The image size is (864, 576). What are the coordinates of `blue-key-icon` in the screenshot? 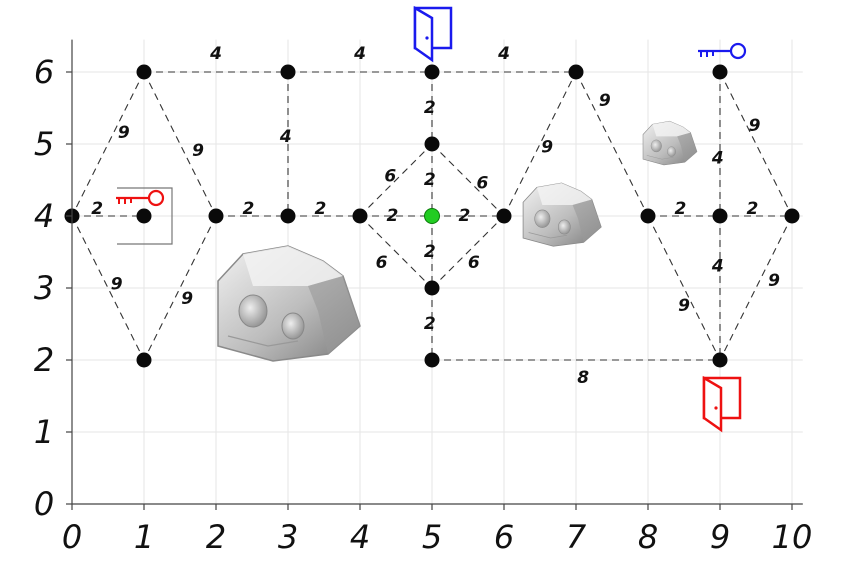 It's located at (722, 51).